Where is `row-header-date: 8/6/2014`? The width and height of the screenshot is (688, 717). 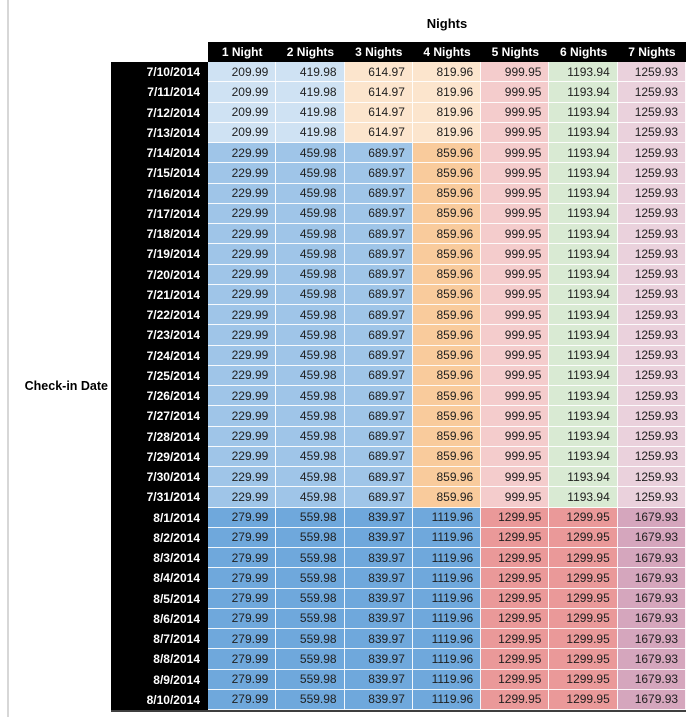 row-header-date: 8/6/2014 is located at coordinates (159, 618).